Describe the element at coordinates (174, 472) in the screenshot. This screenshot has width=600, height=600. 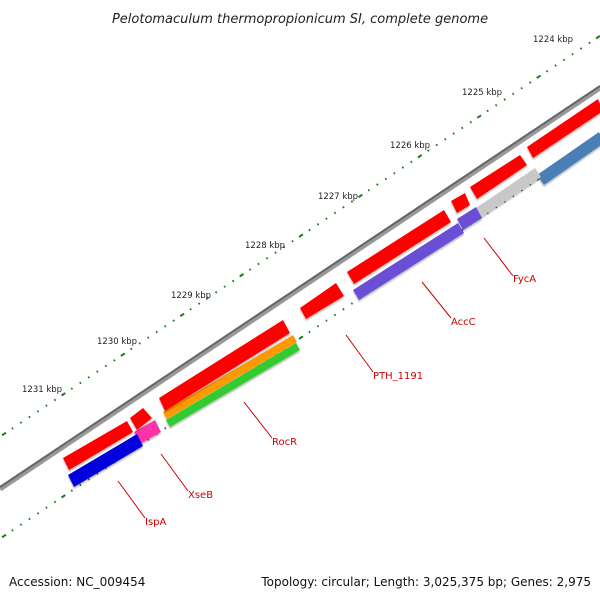
I see `label-line-xseb` at that location.